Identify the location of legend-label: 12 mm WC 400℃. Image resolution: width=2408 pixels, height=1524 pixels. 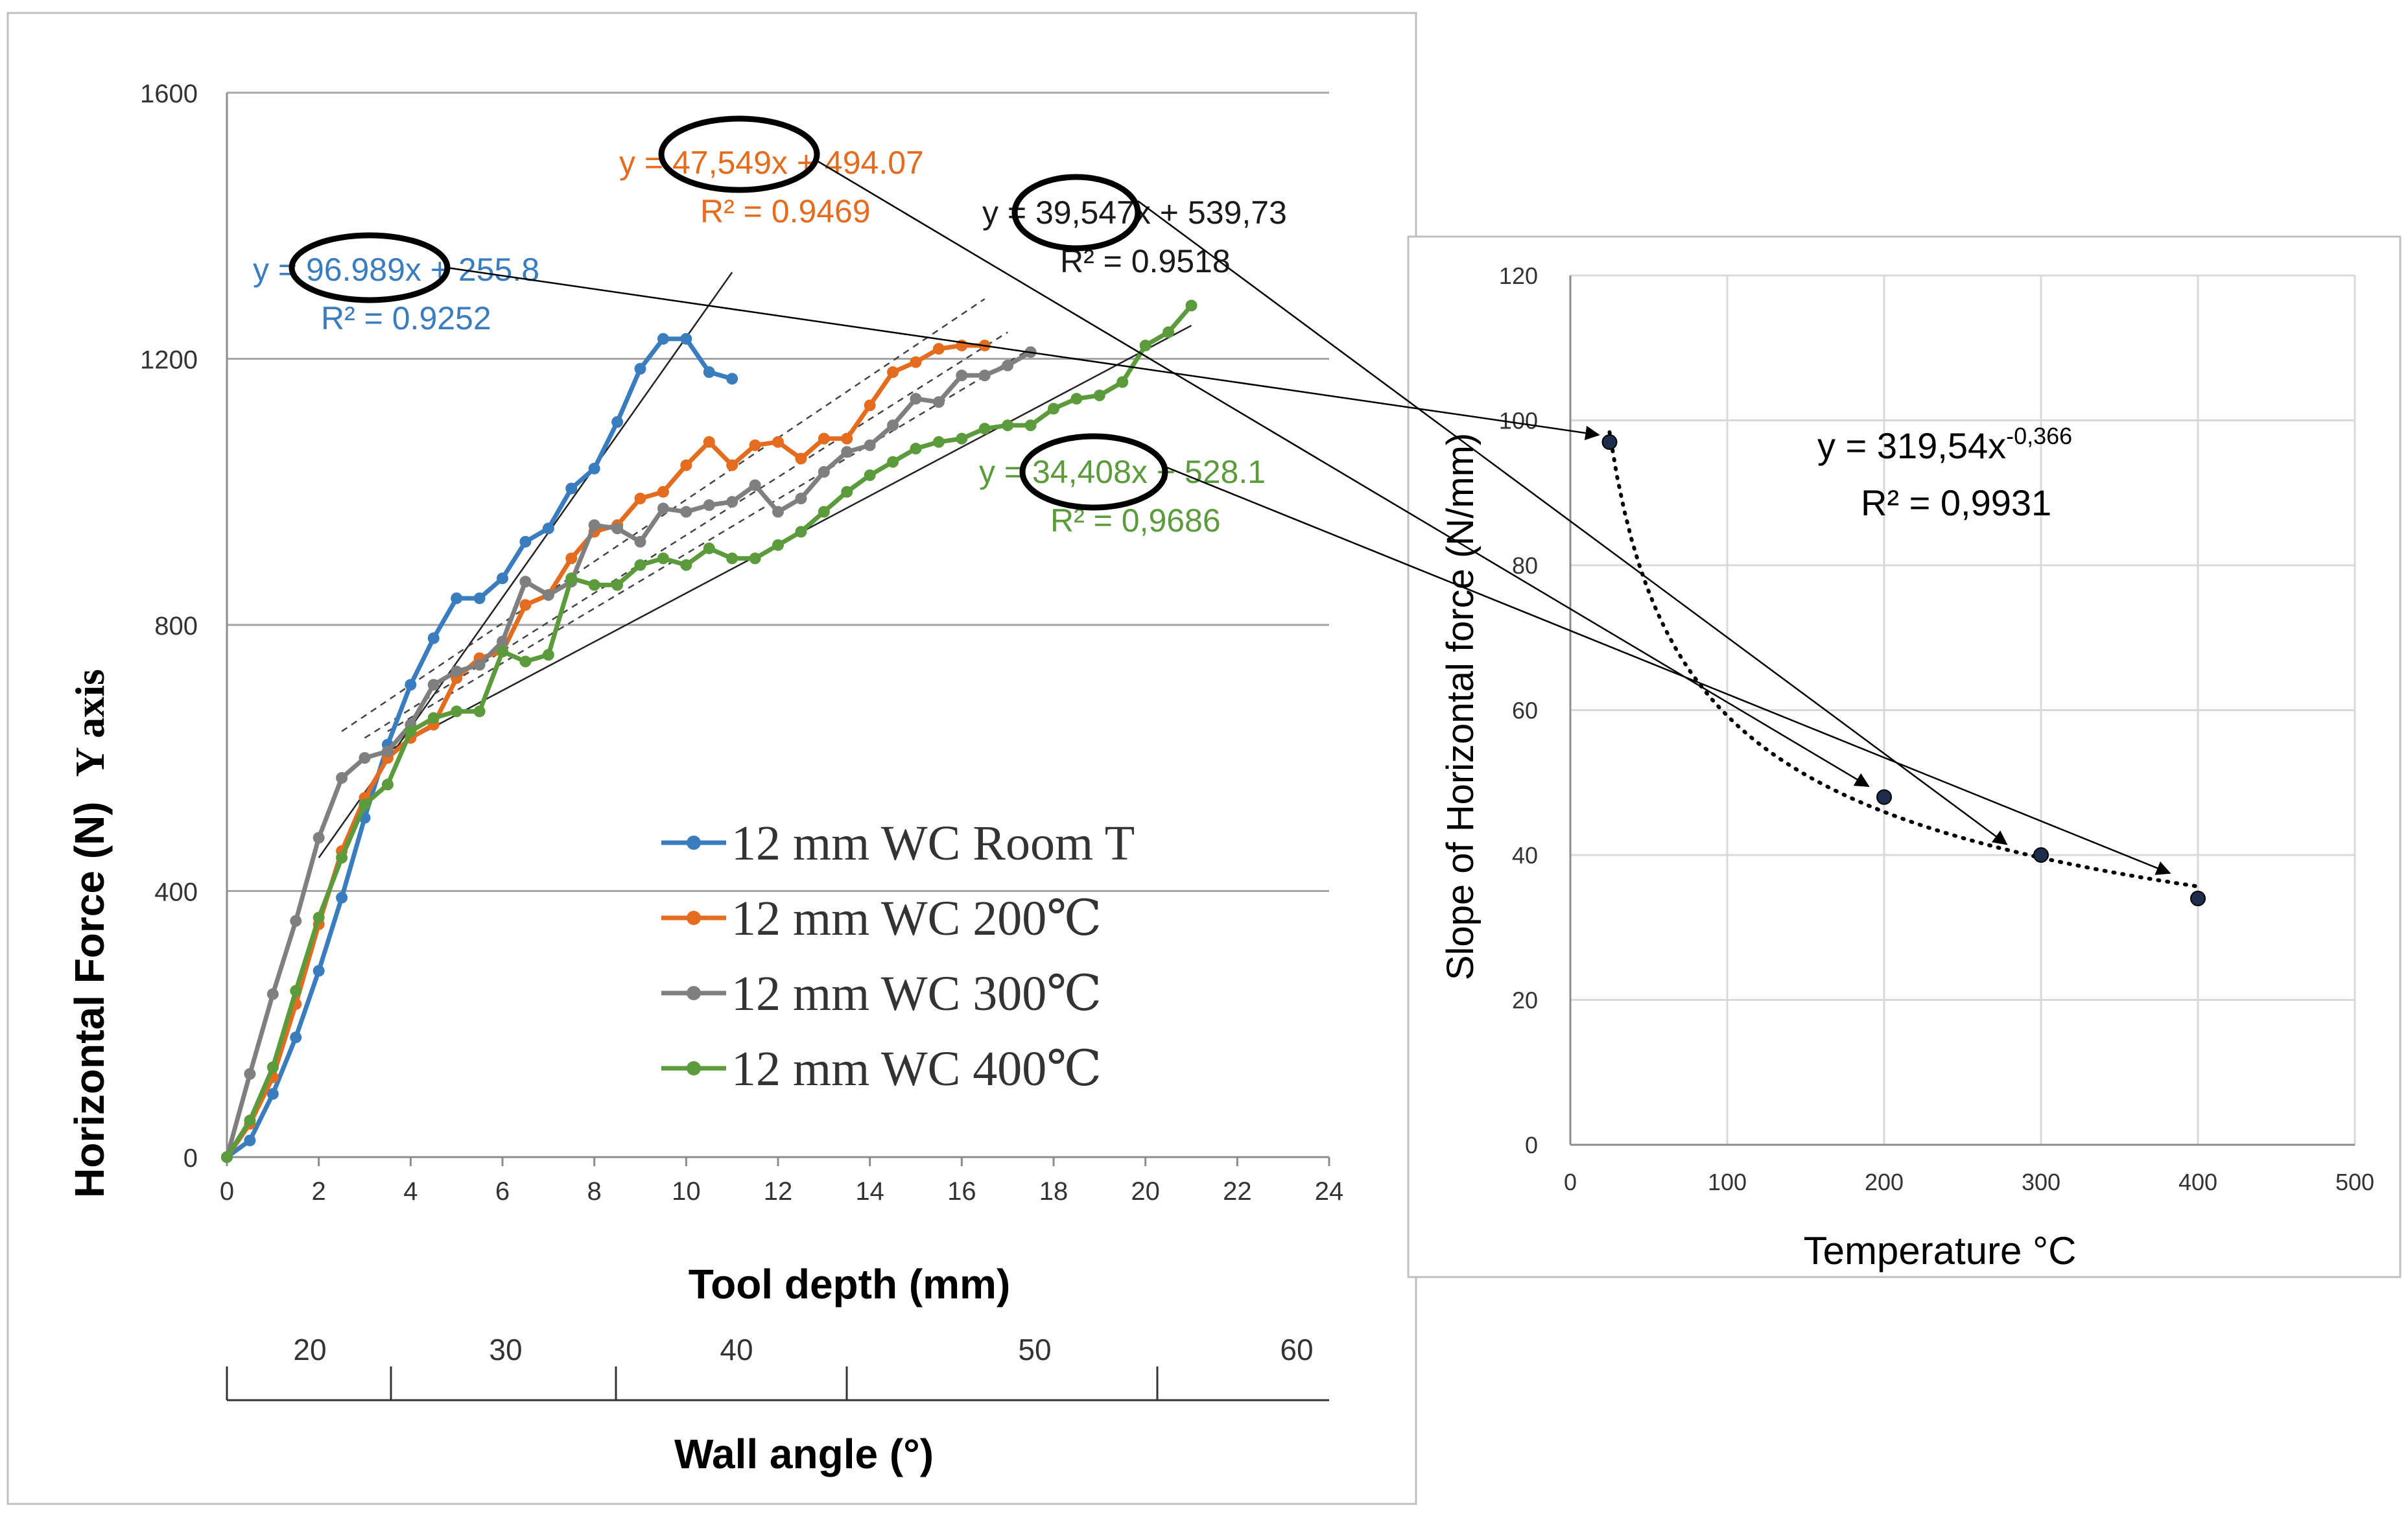
(917, 1069).